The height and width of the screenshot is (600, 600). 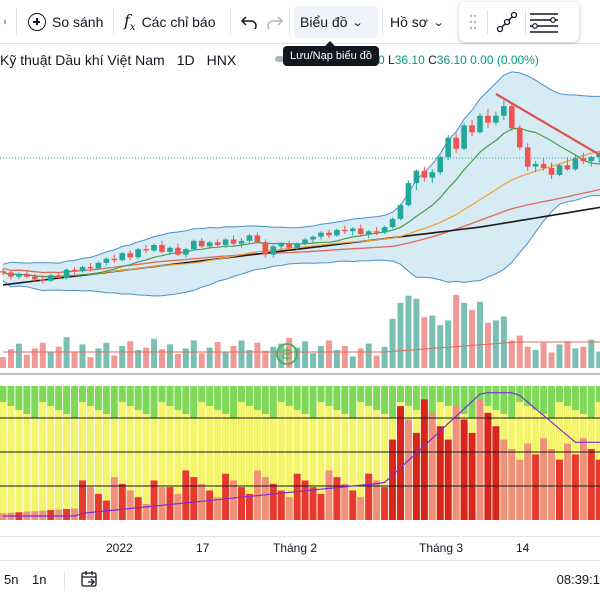 I want to click on compare-label: So sánh, so click(x=78, y=22).